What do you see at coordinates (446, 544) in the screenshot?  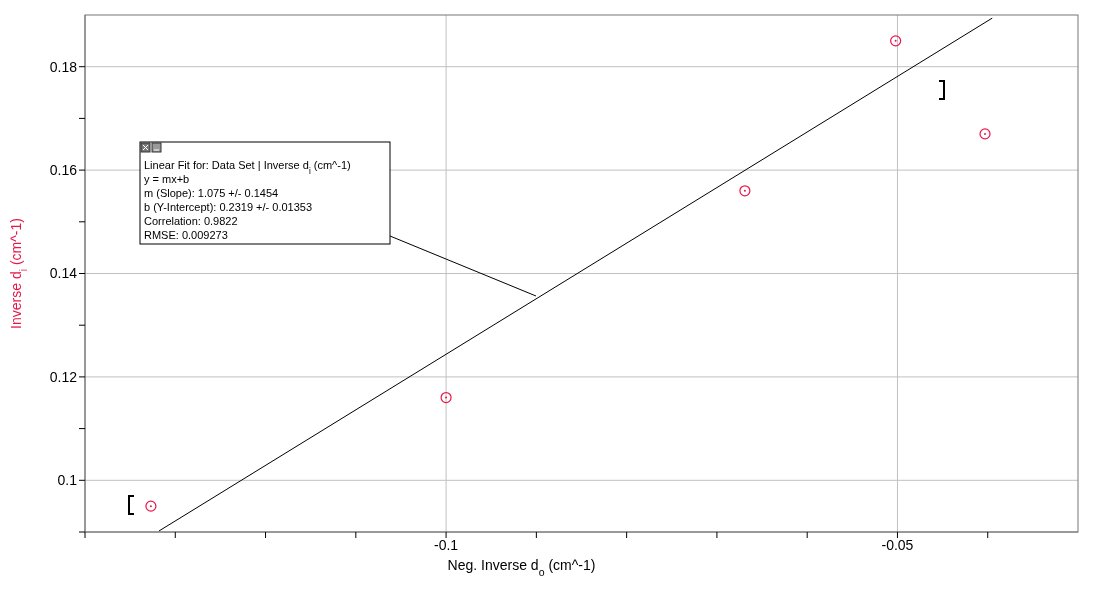 I see `x-tick-label: -0.1` at bounding box center [446, 544].